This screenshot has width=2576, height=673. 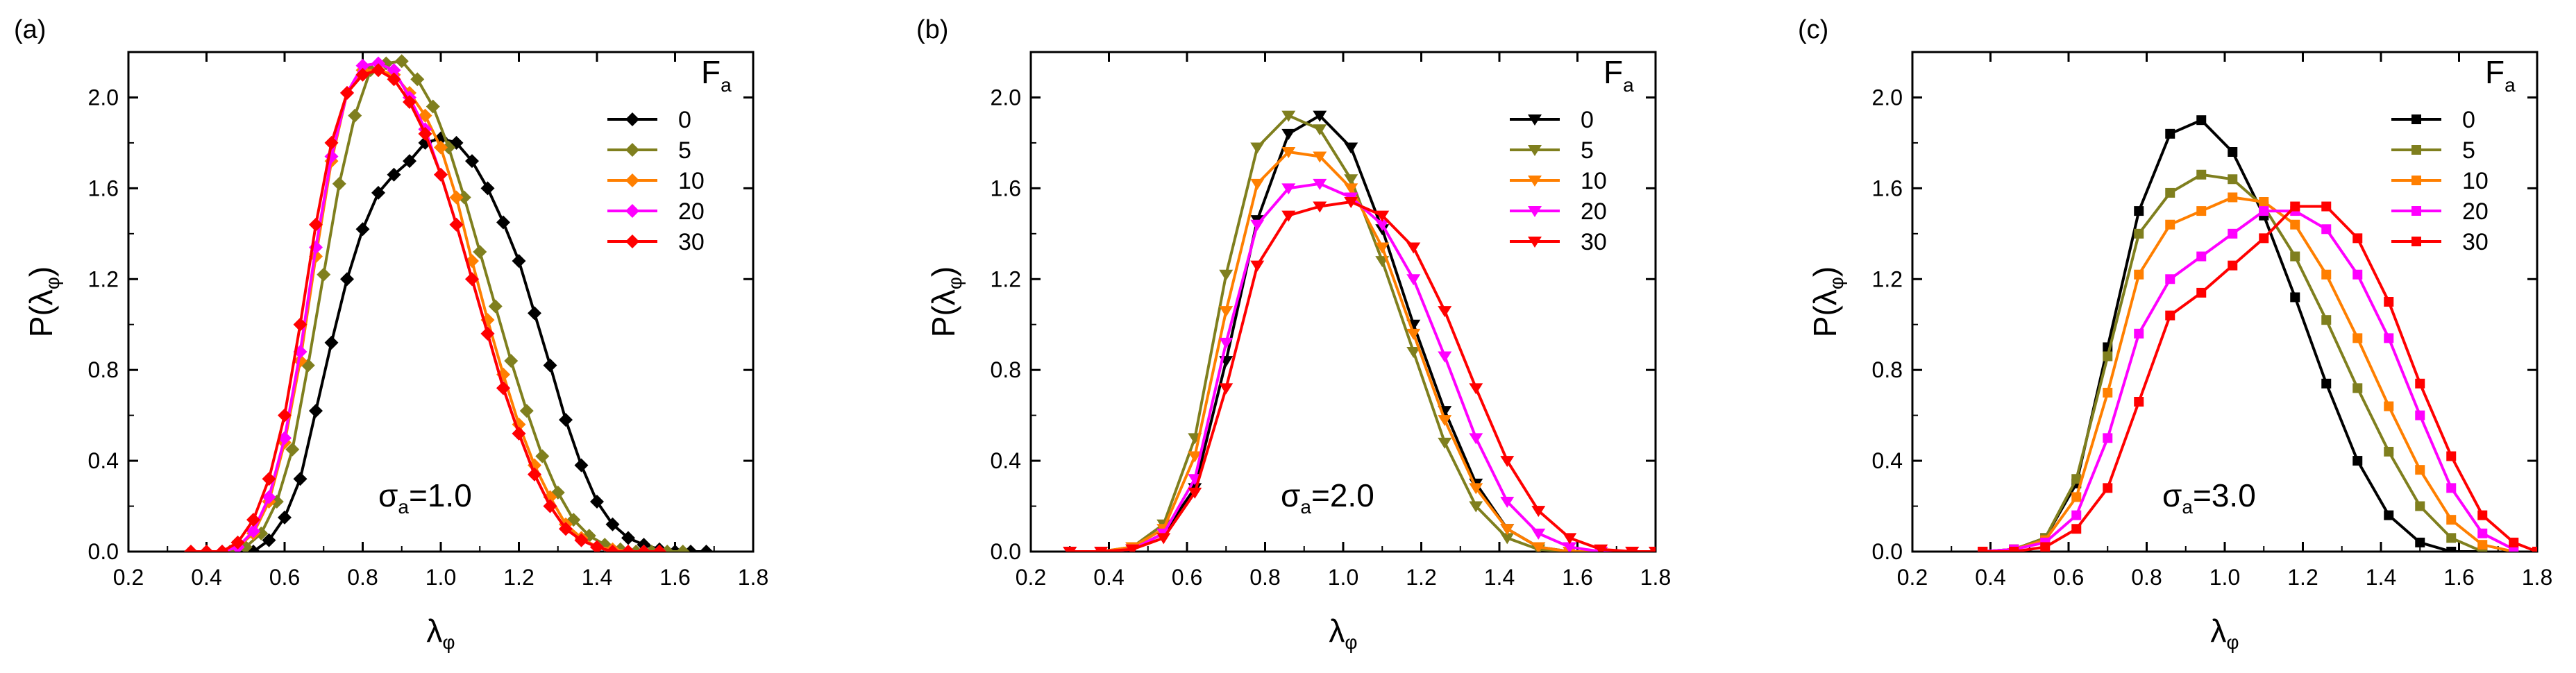 What do you see at coordinates (1813, 29) in the screenshot?
I see `panel-label: (c)` at bounding box center [1813, 29].